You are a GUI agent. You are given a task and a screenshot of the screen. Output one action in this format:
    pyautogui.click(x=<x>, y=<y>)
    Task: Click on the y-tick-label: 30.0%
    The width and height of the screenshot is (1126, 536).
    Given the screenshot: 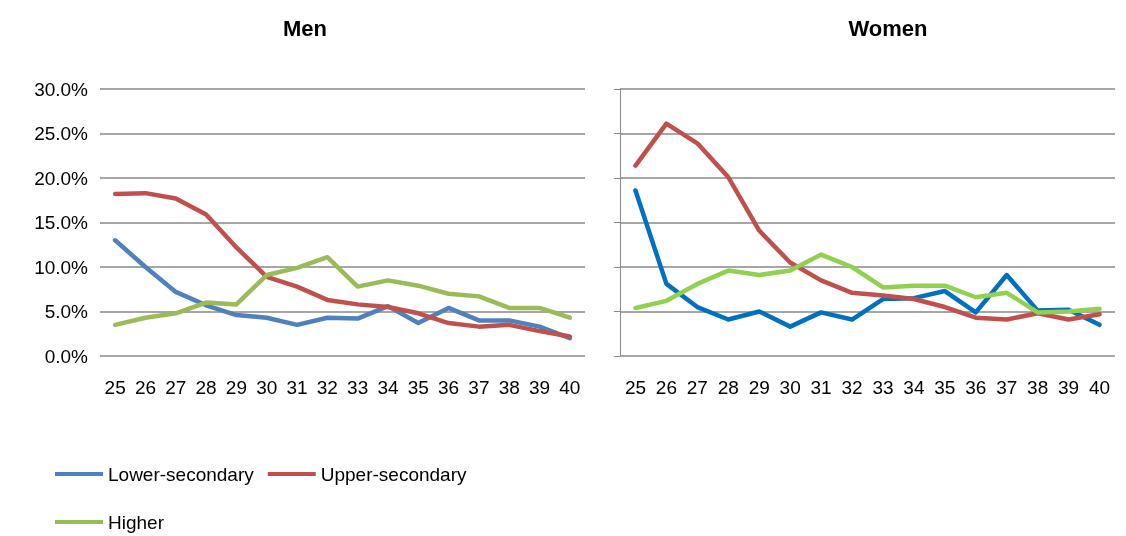 What is the action you would take?
    pyautogui.click(x=61, y=89)
    